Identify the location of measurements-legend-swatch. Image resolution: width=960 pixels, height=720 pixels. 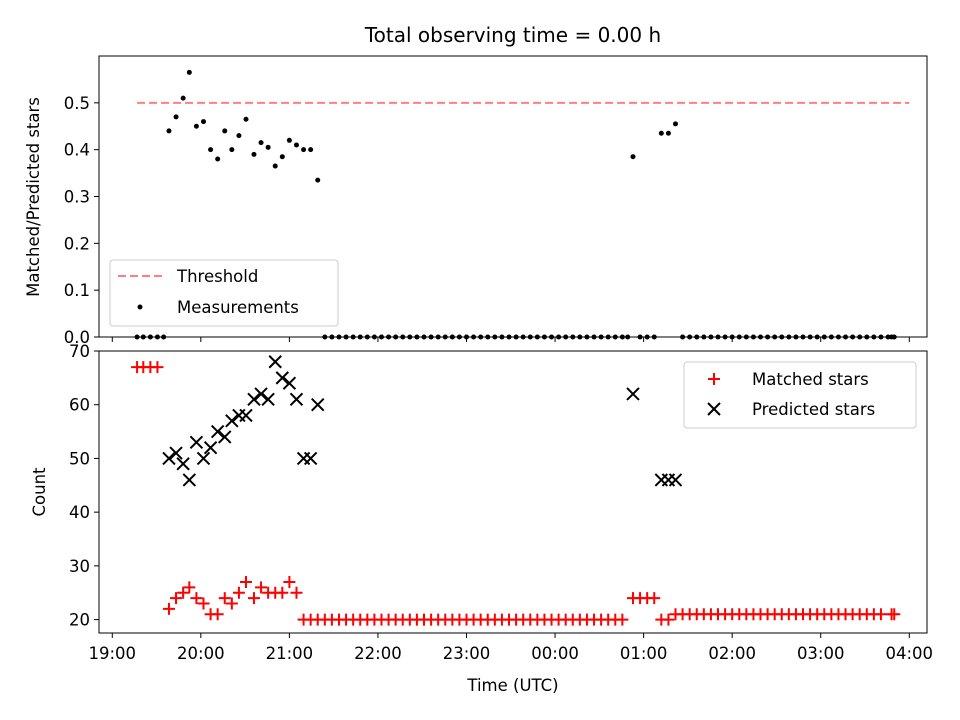
(140, 307).